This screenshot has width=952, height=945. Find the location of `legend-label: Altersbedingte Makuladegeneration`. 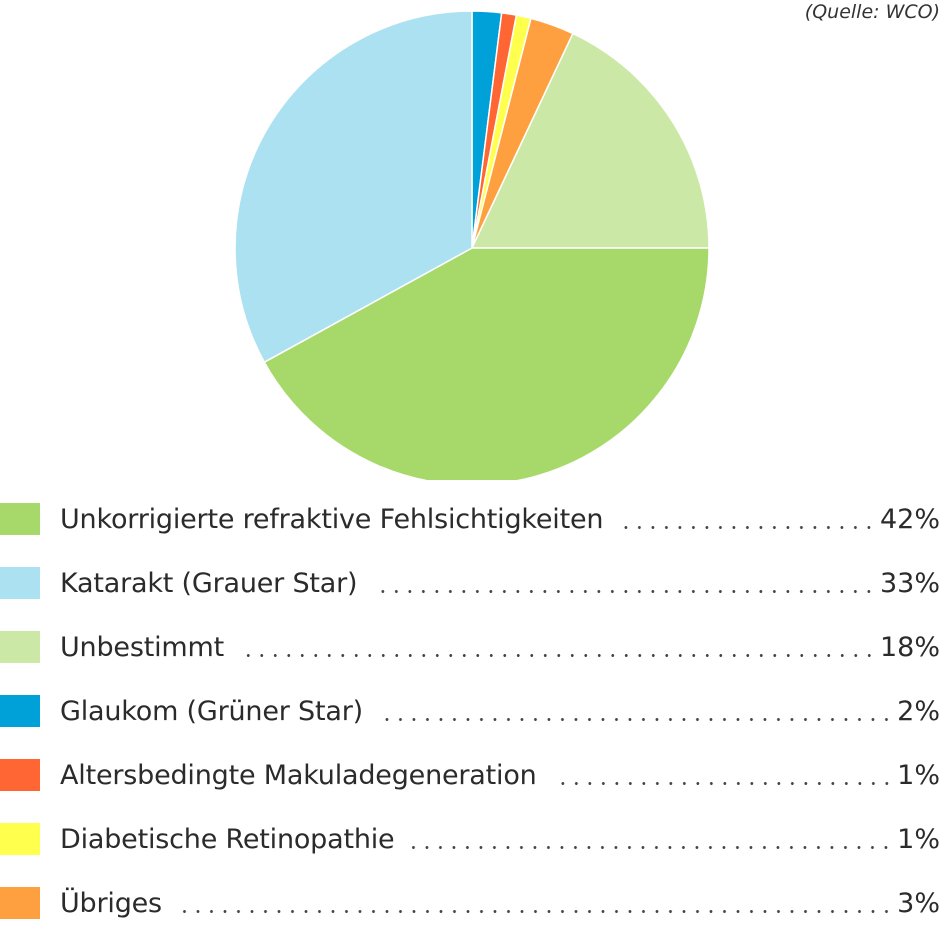

legend-label: Altersbedingte Makuladegeneration is located at coordinates (298, 775).